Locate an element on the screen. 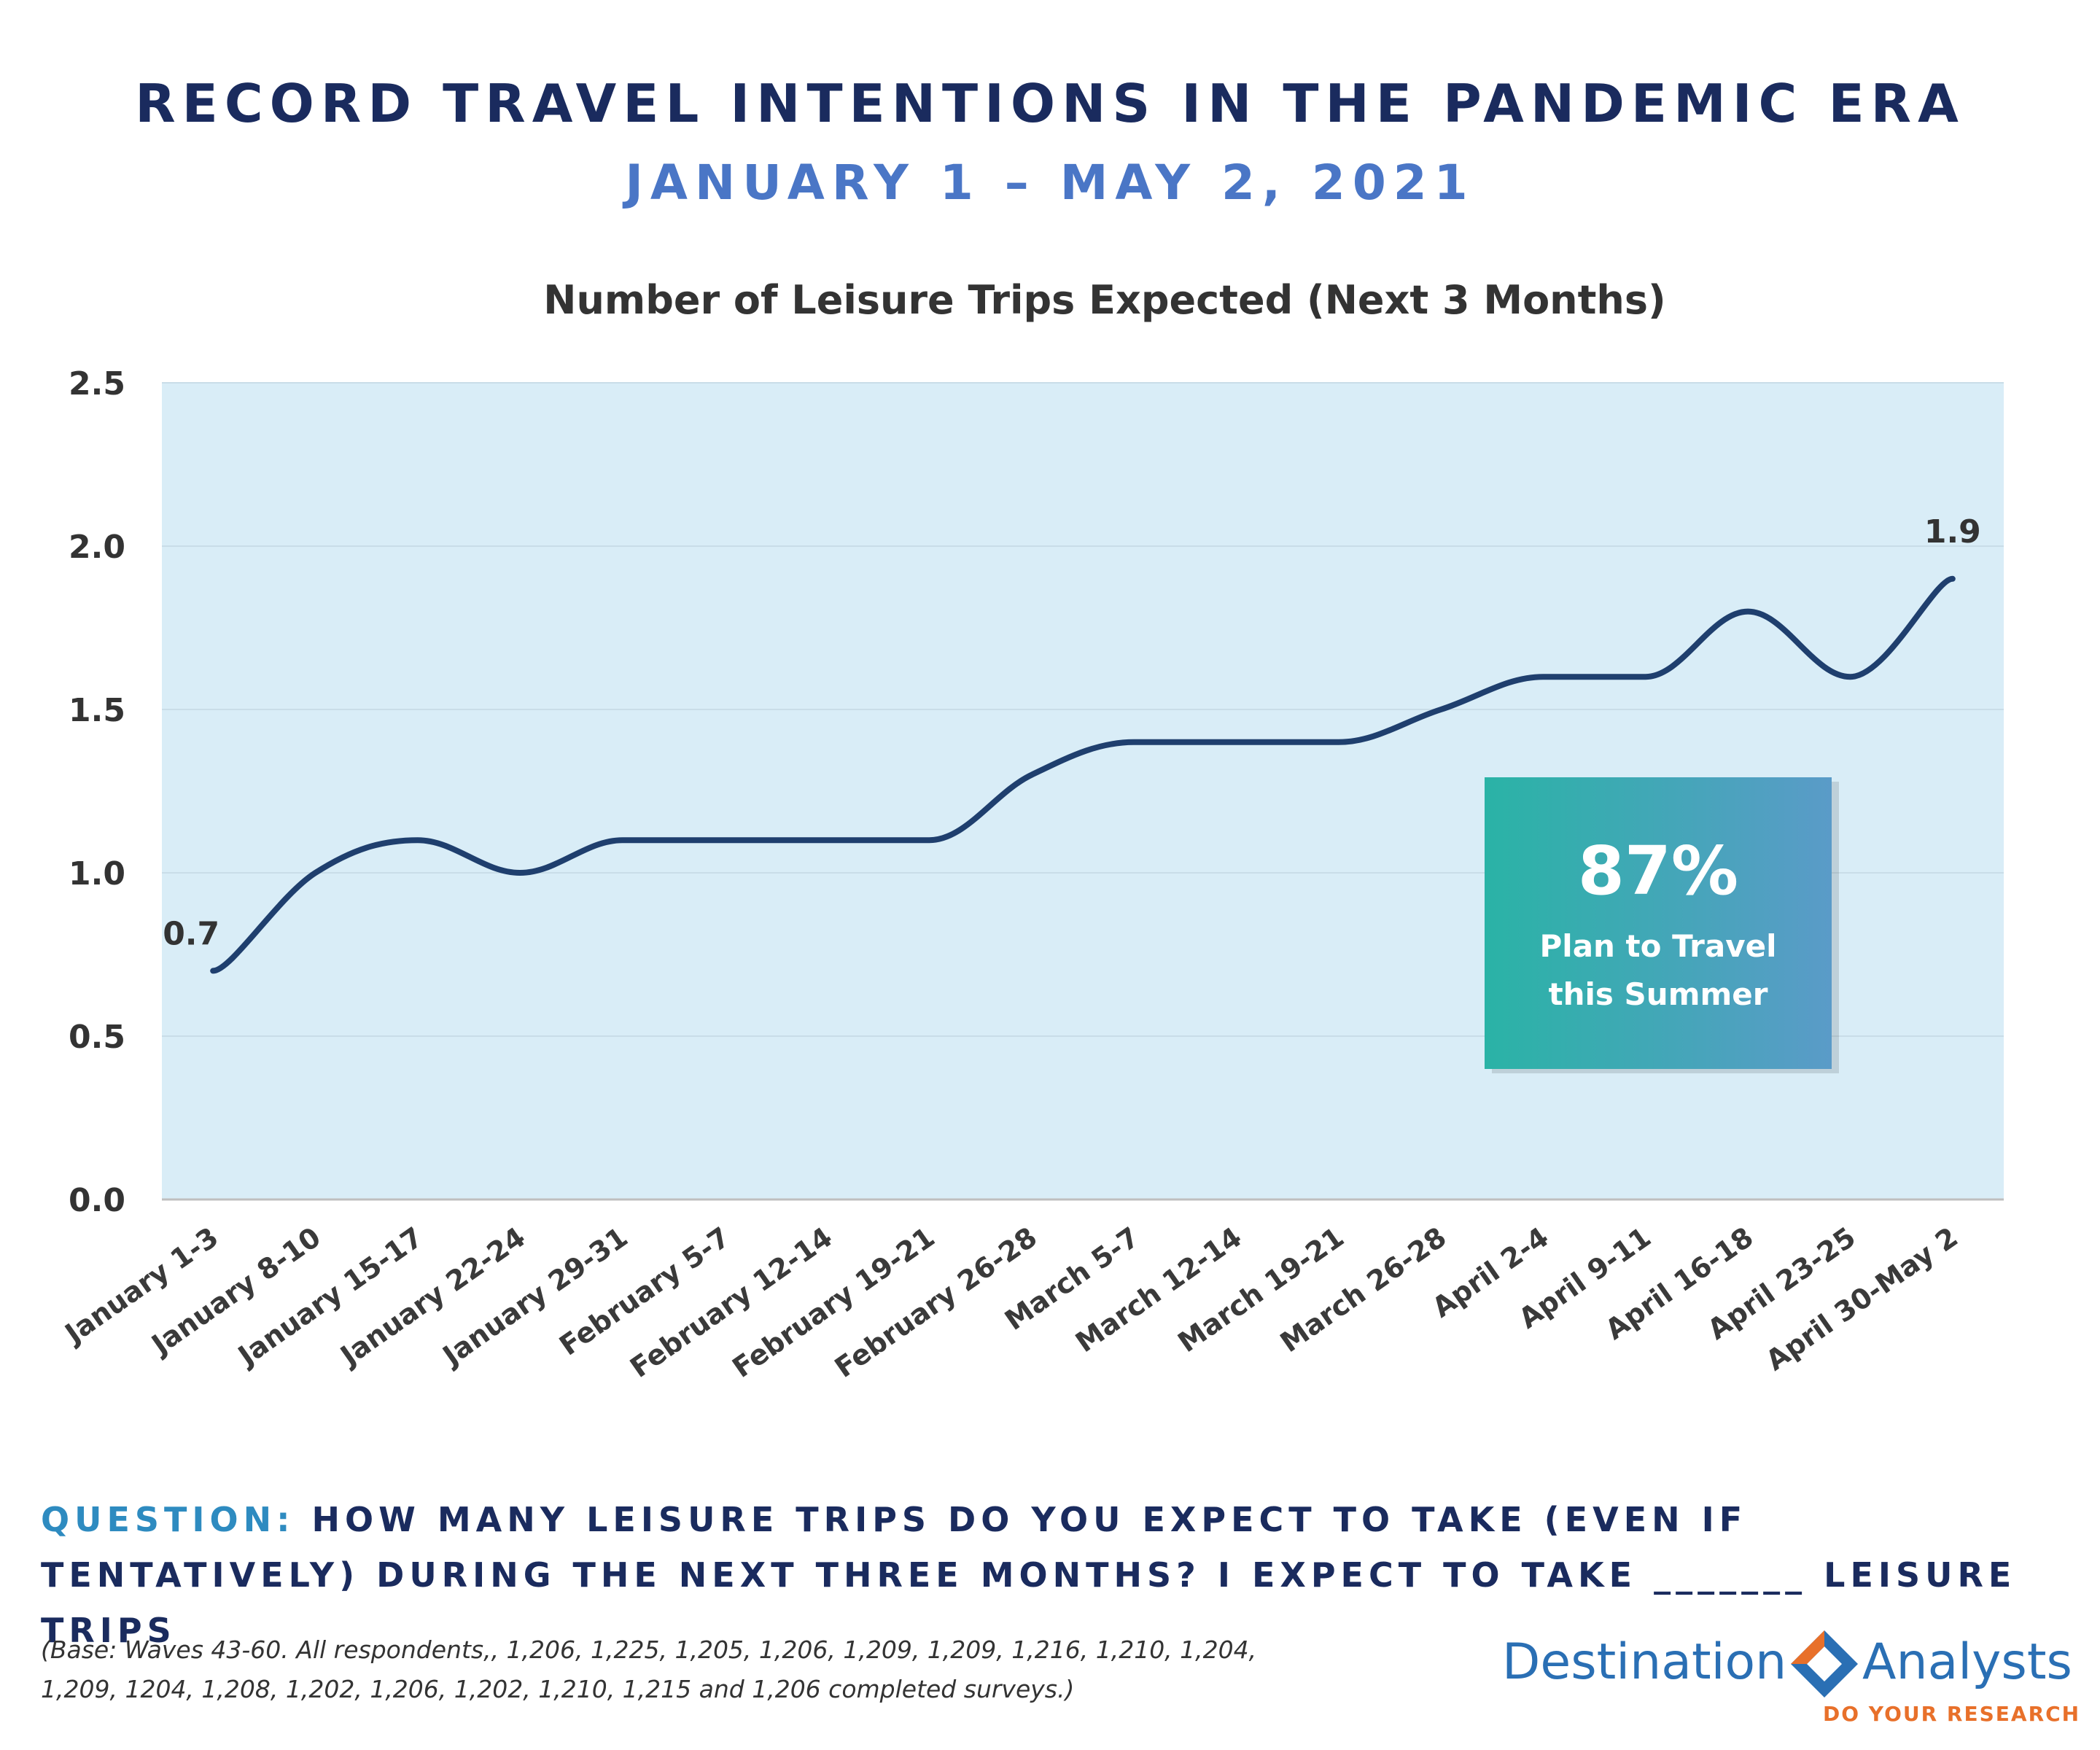 This screenshot has width=2100, height=1750. y-tick-label: 1.5 is located at coordinates (97, 710).